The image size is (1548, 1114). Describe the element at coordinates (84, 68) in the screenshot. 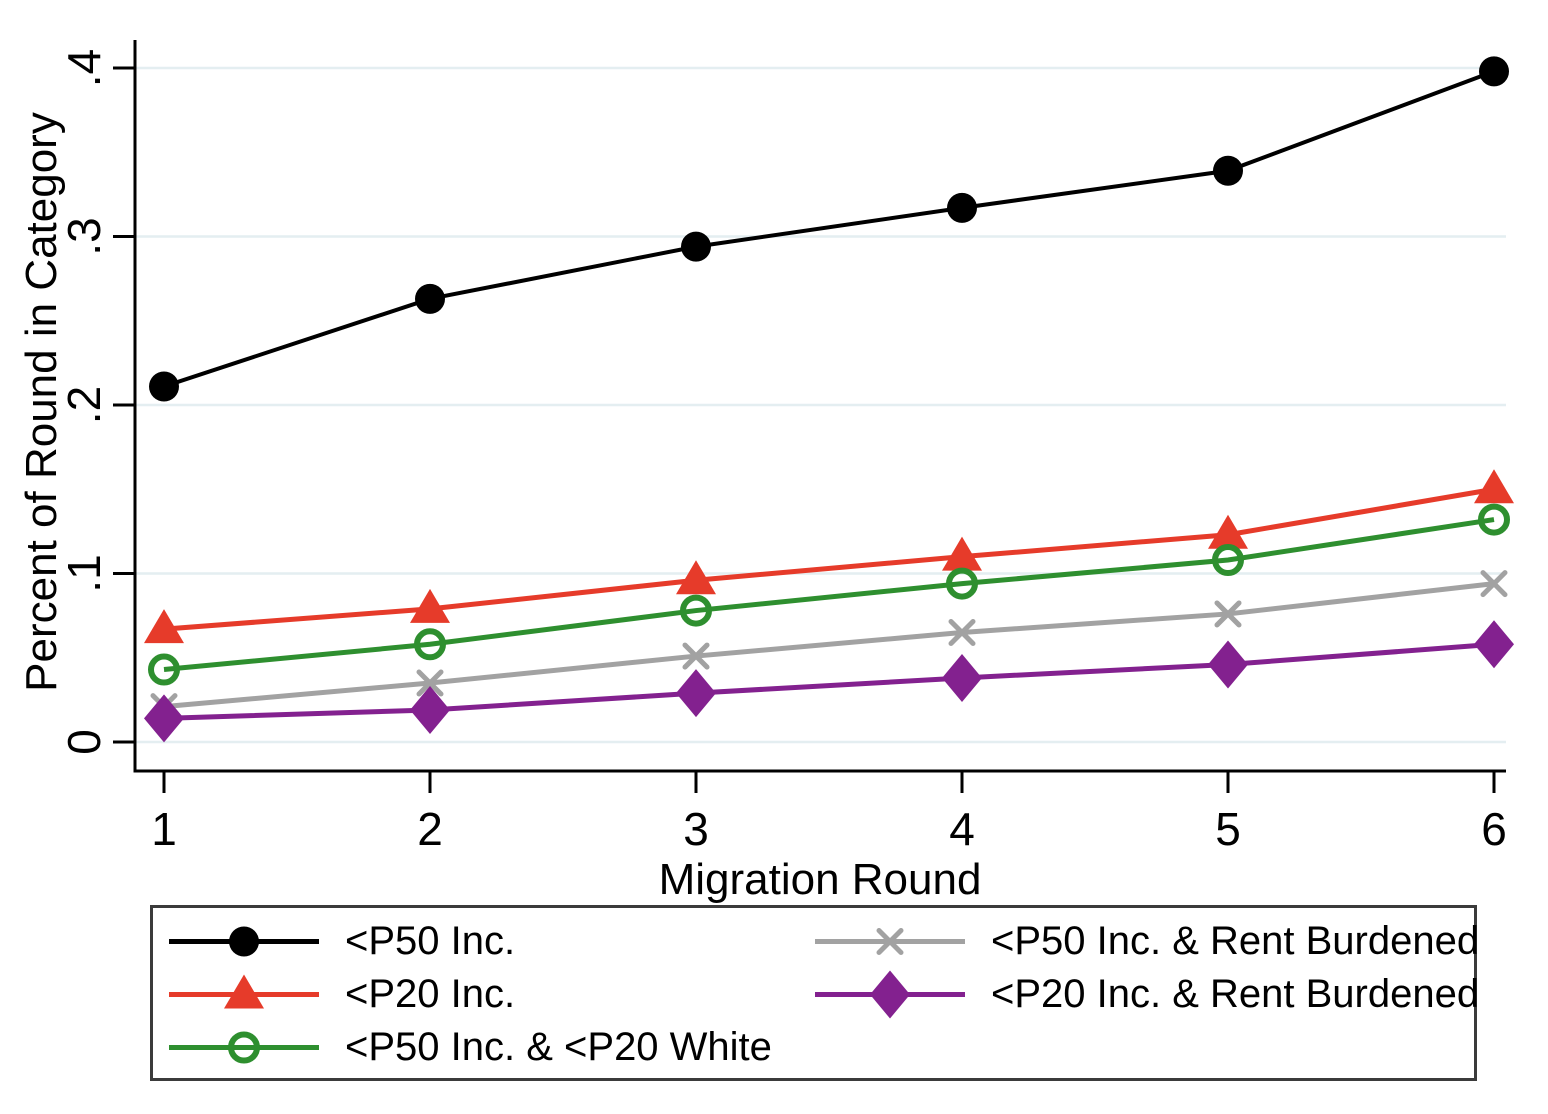

I see `y-tick-label: .4` at that location.